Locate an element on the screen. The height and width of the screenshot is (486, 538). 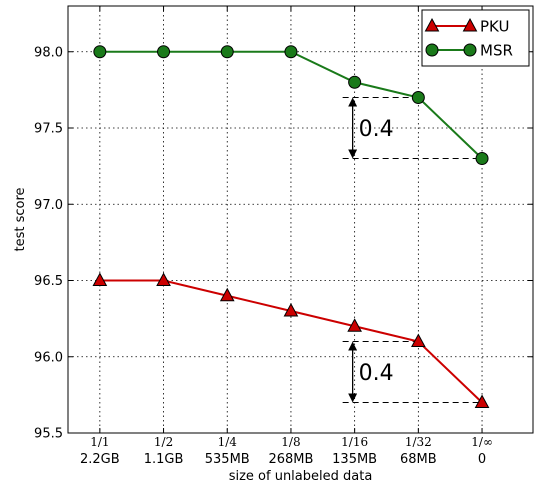
legend-box is located at coordinates (475, 38).